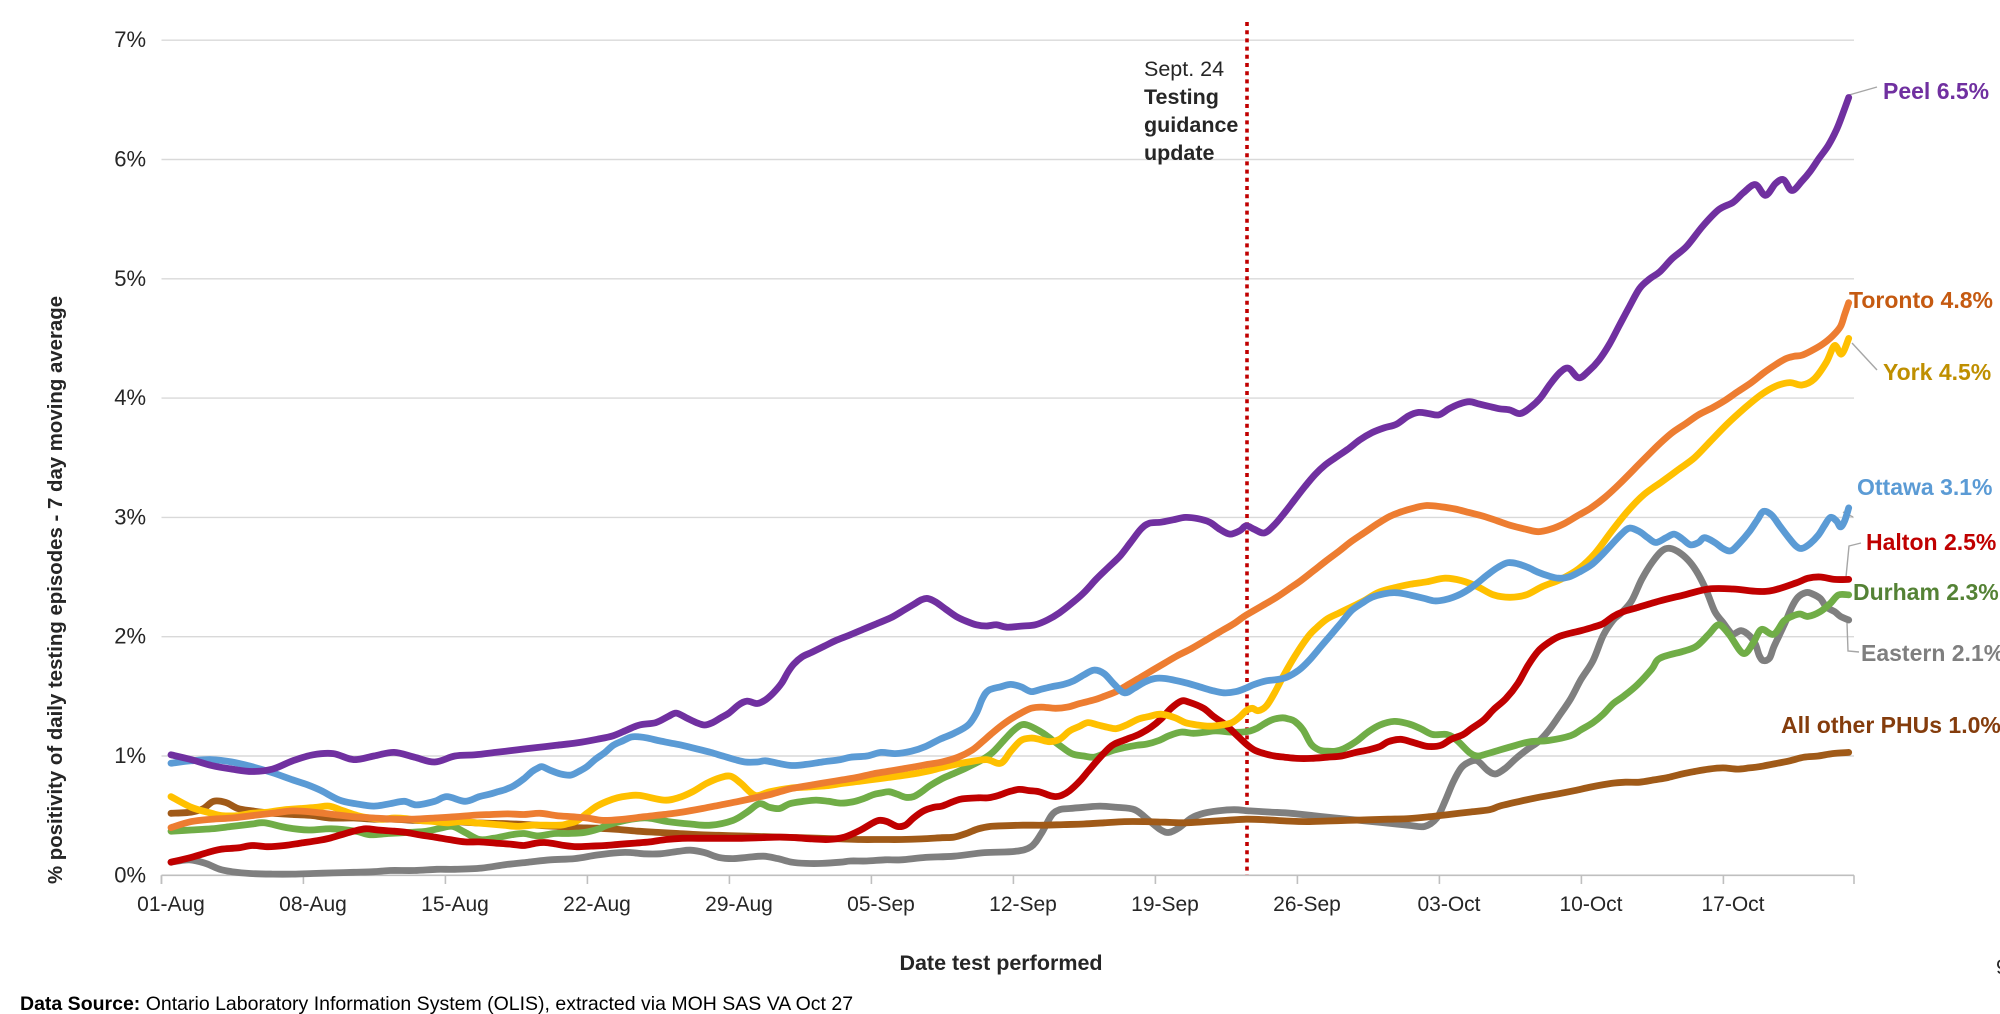 The width and height of the screenshot is (2000, 1014). Describe the element at coordinates (455, 904) in the screenshot. I see `svg-text: 15-Aug` at that location.